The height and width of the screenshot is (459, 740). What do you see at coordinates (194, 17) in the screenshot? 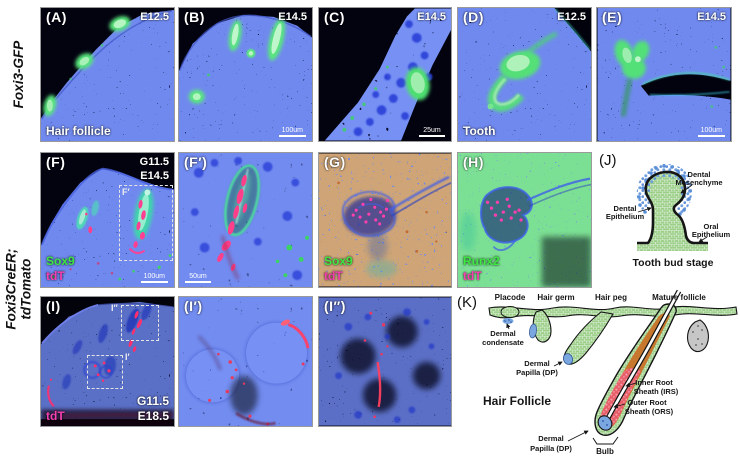
I see `panel-letter: (B)` at bounding box center [194, 17].